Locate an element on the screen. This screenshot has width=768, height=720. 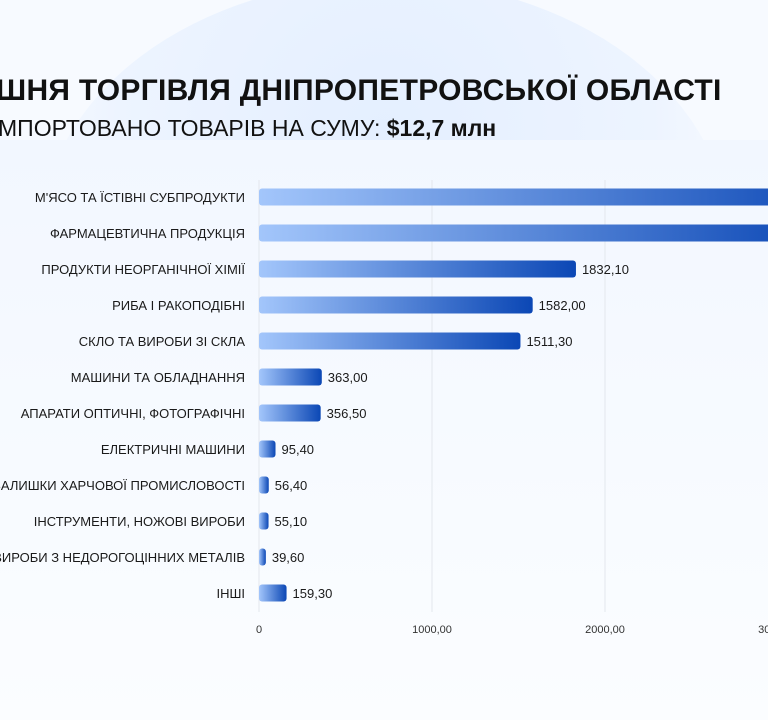
x-tick-label: 3000,00 is located at coordinates (763, 630).